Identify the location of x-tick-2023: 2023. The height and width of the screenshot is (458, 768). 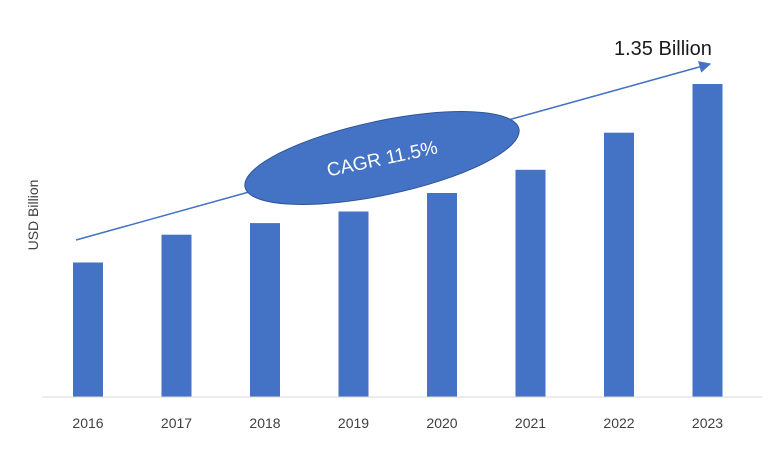
(707, 423).